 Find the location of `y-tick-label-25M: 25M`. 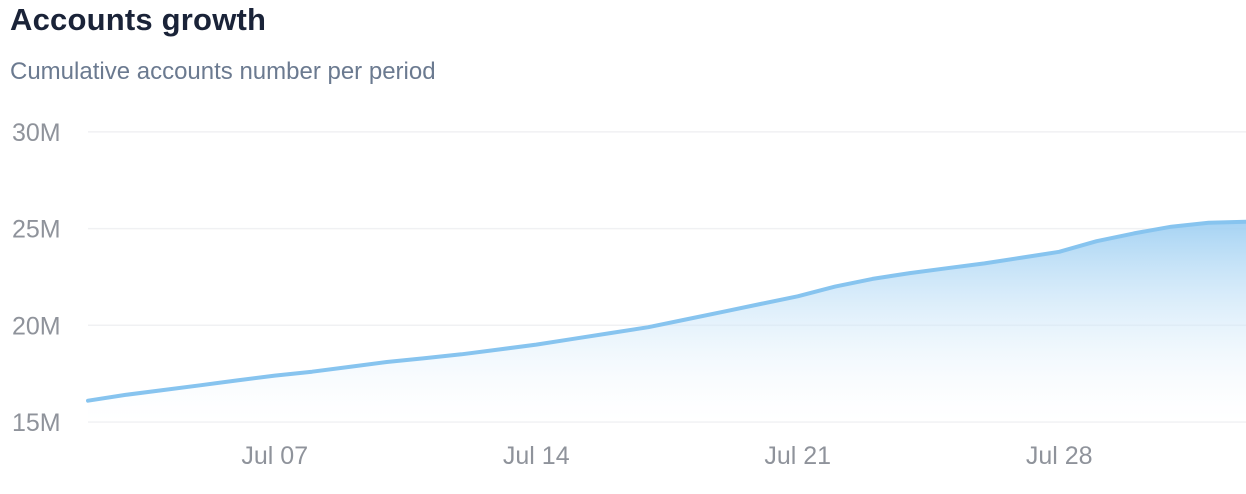

y-tick-label-25M: 25M is located at coordinates (36, 230).